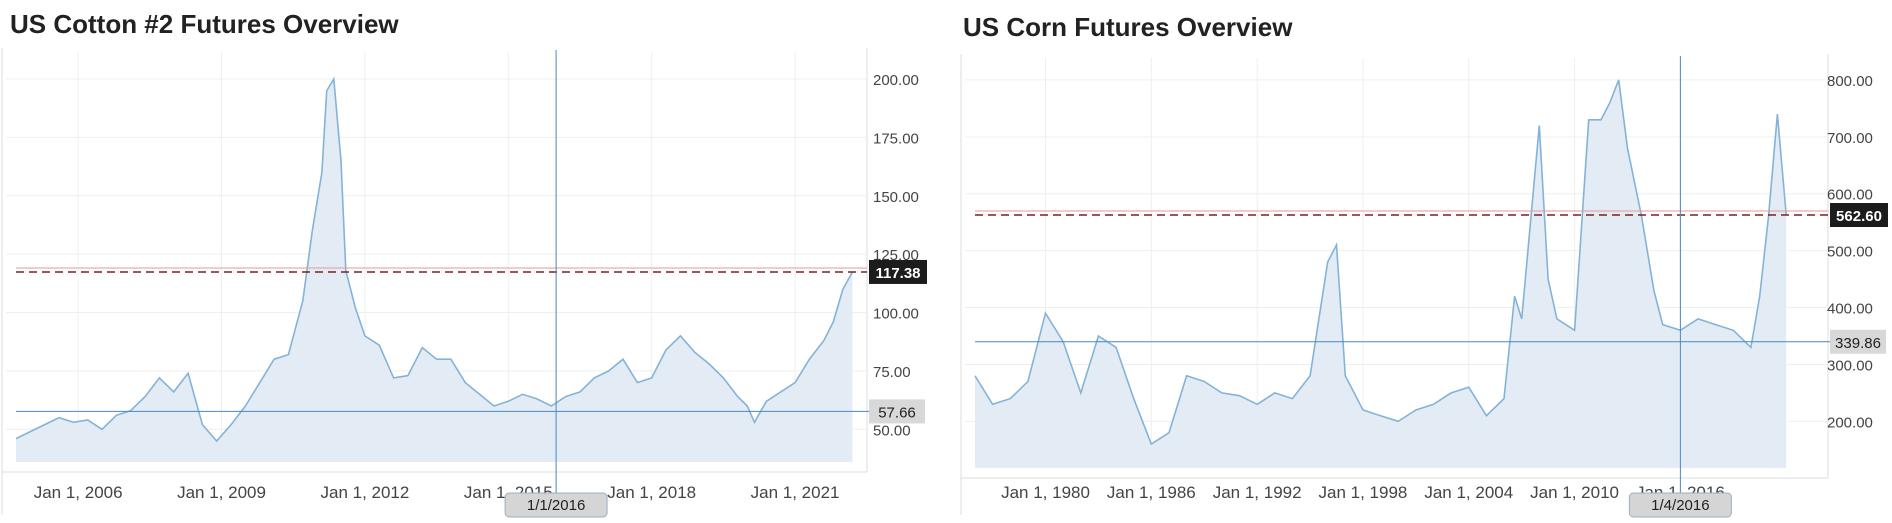 Image resolution: width=1892 pixels, height=523 pixels. I want to click on last-value-label: 562.60, so click(1859, 216).